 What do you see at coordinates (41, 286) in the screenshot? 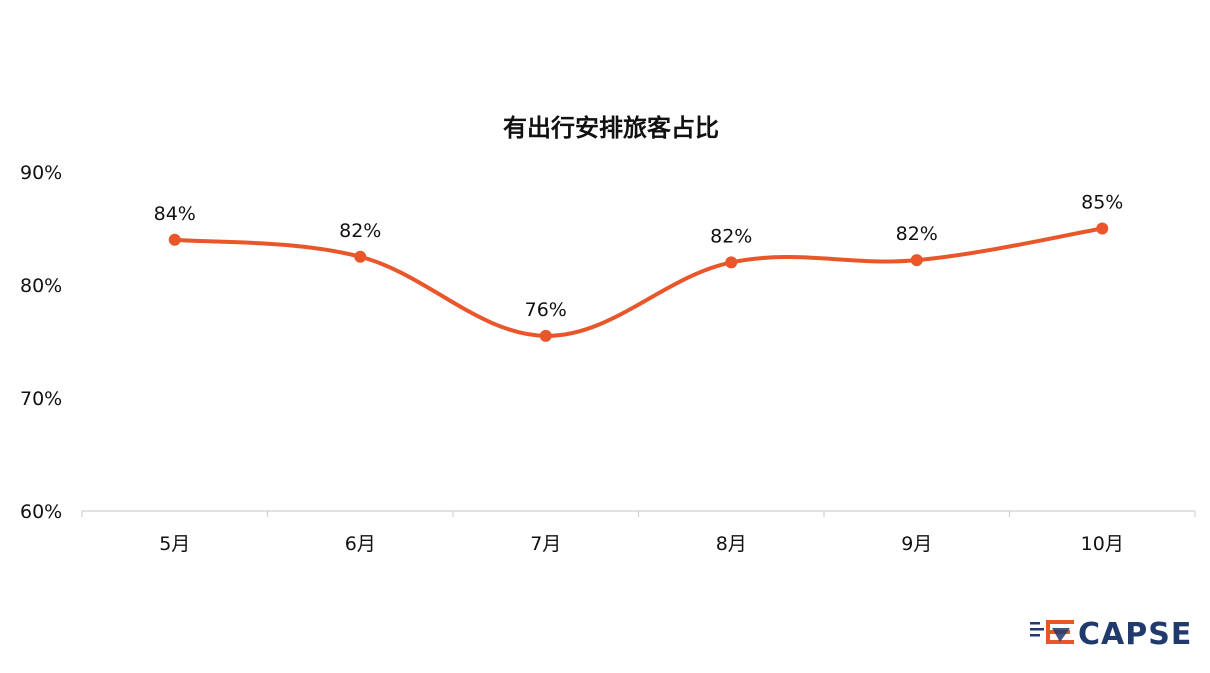
I see `y-tick-label: 80%` at bounding box center [41, 286].